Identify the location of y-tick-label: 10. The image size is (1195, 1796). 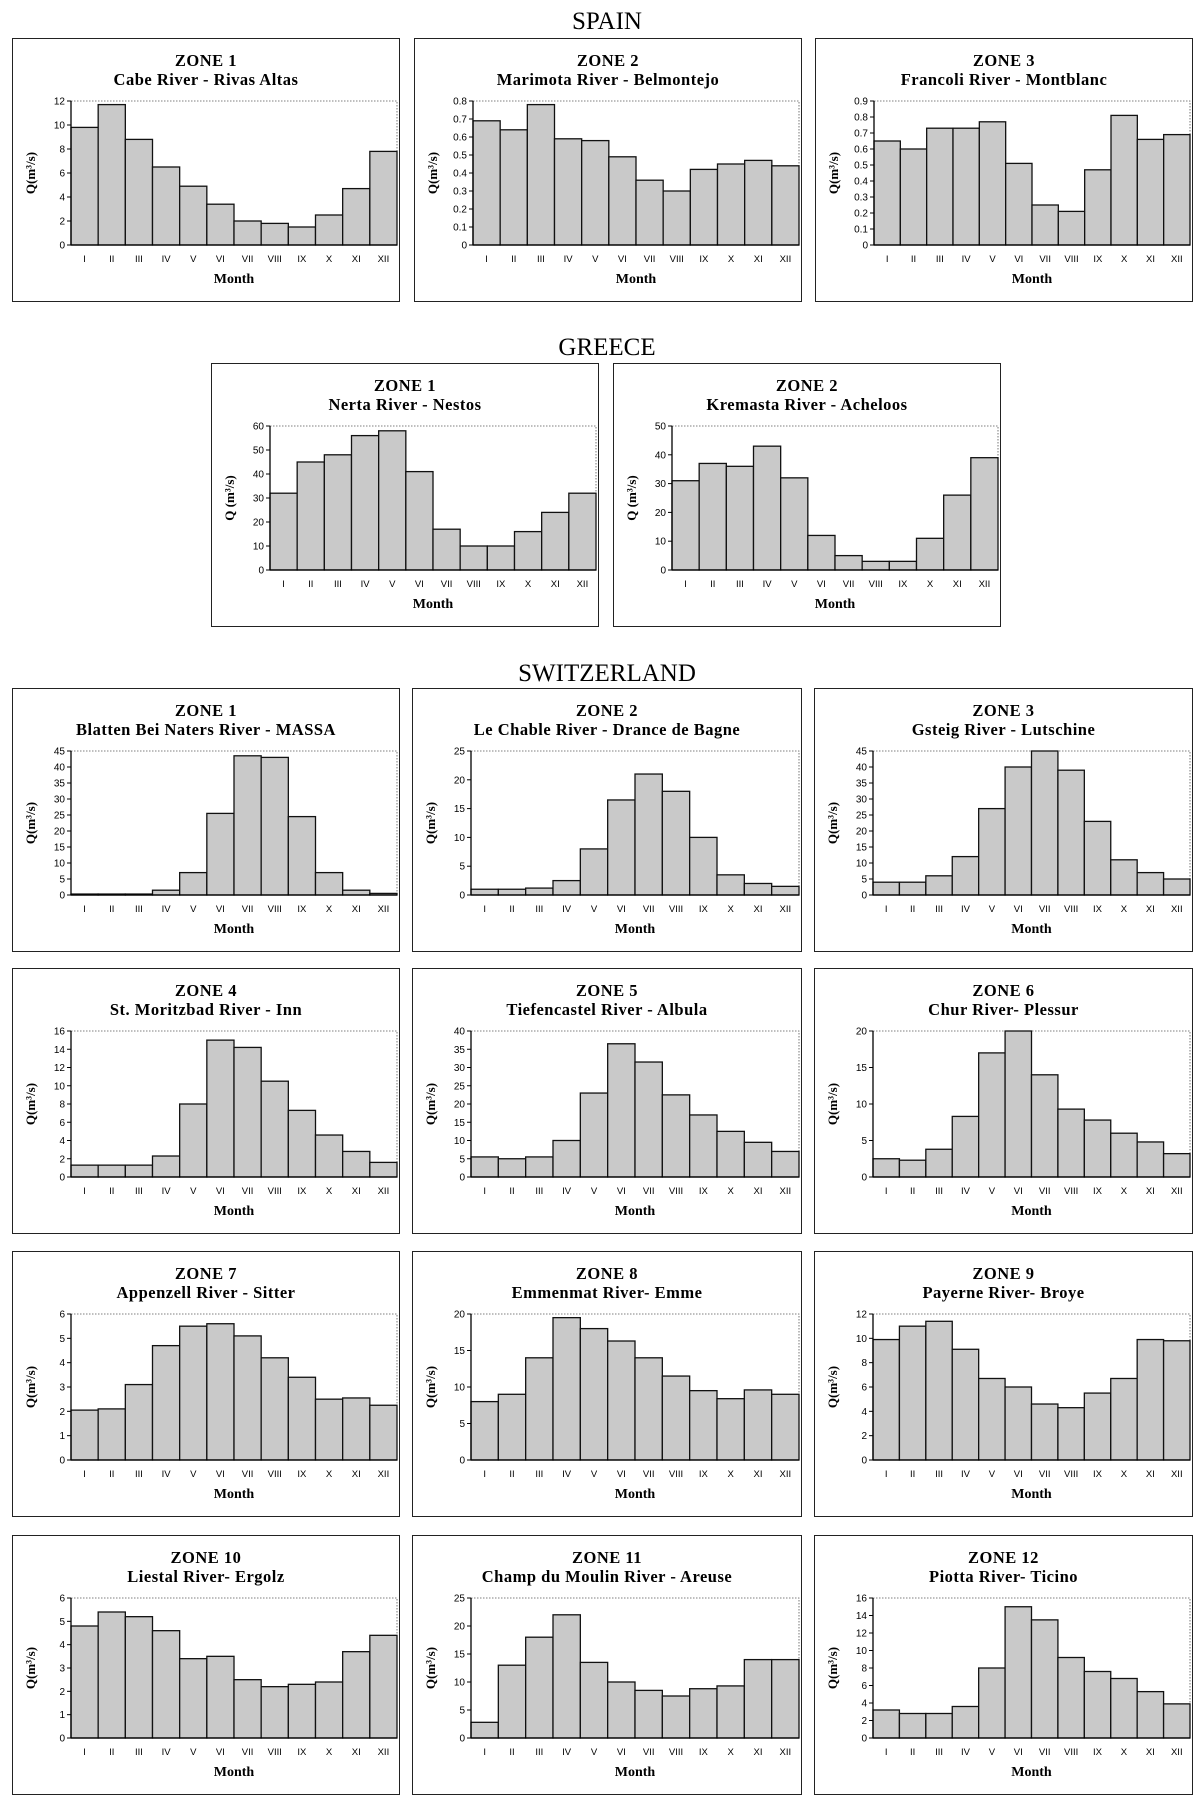
(862, 864).